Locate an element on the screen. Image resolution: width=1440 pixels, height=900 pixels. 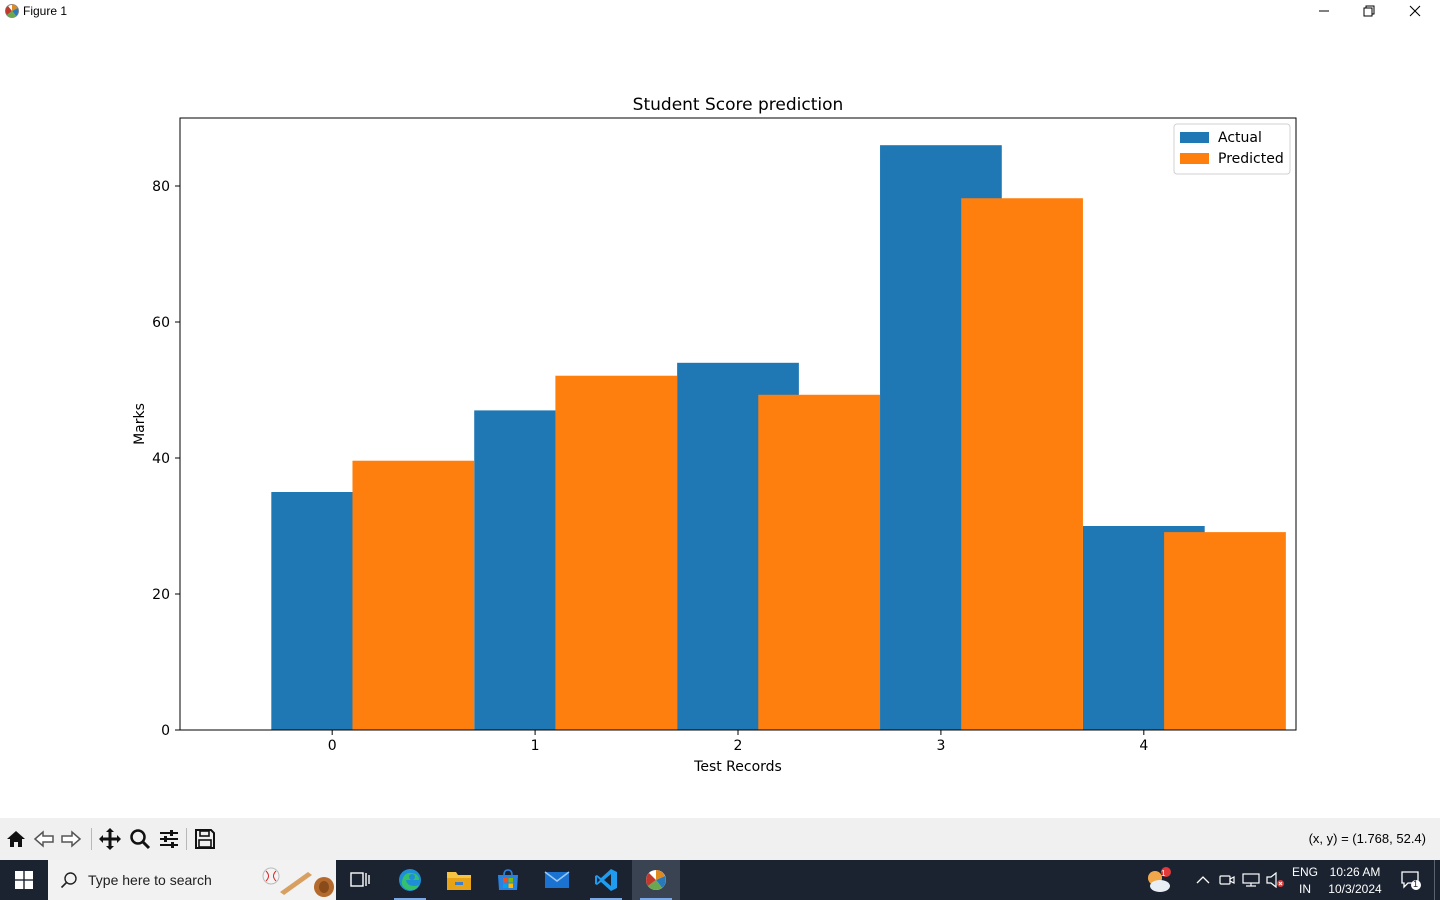
pan-button is located at coordinates (110, 839).